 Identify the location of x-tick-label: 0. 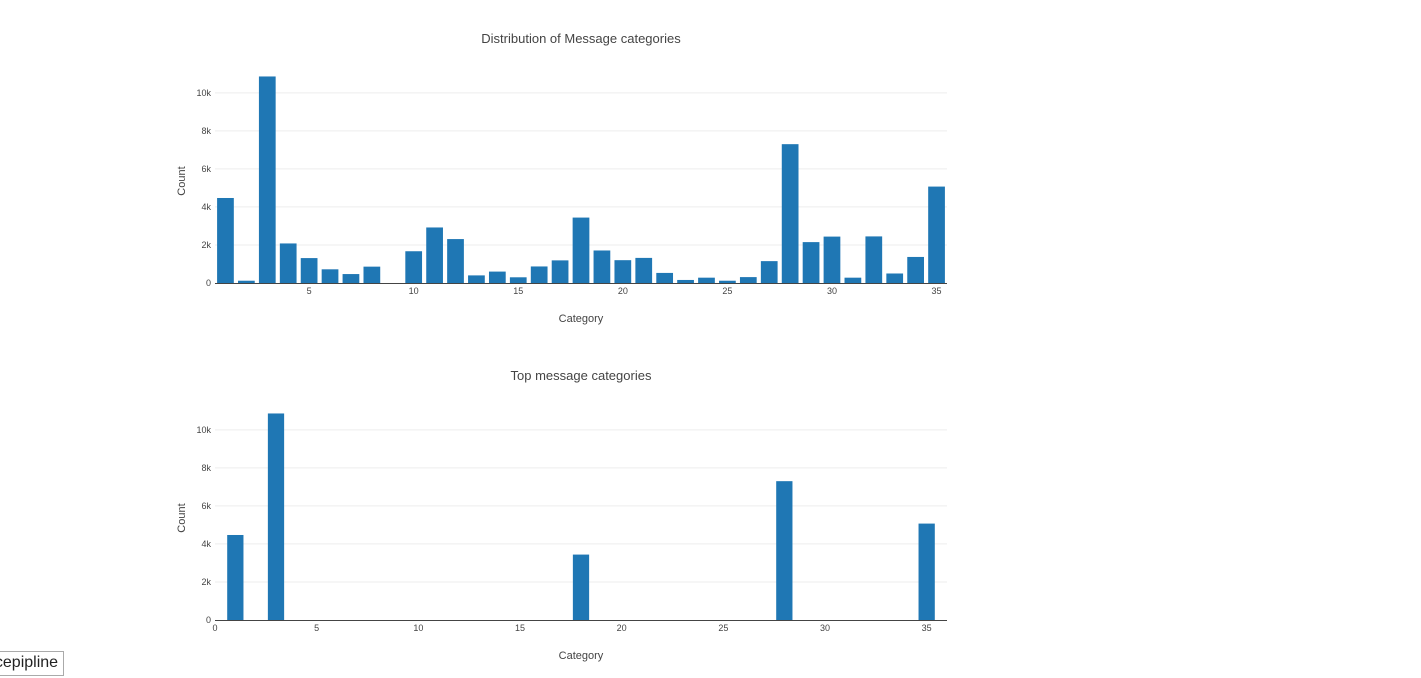
(214, 628).